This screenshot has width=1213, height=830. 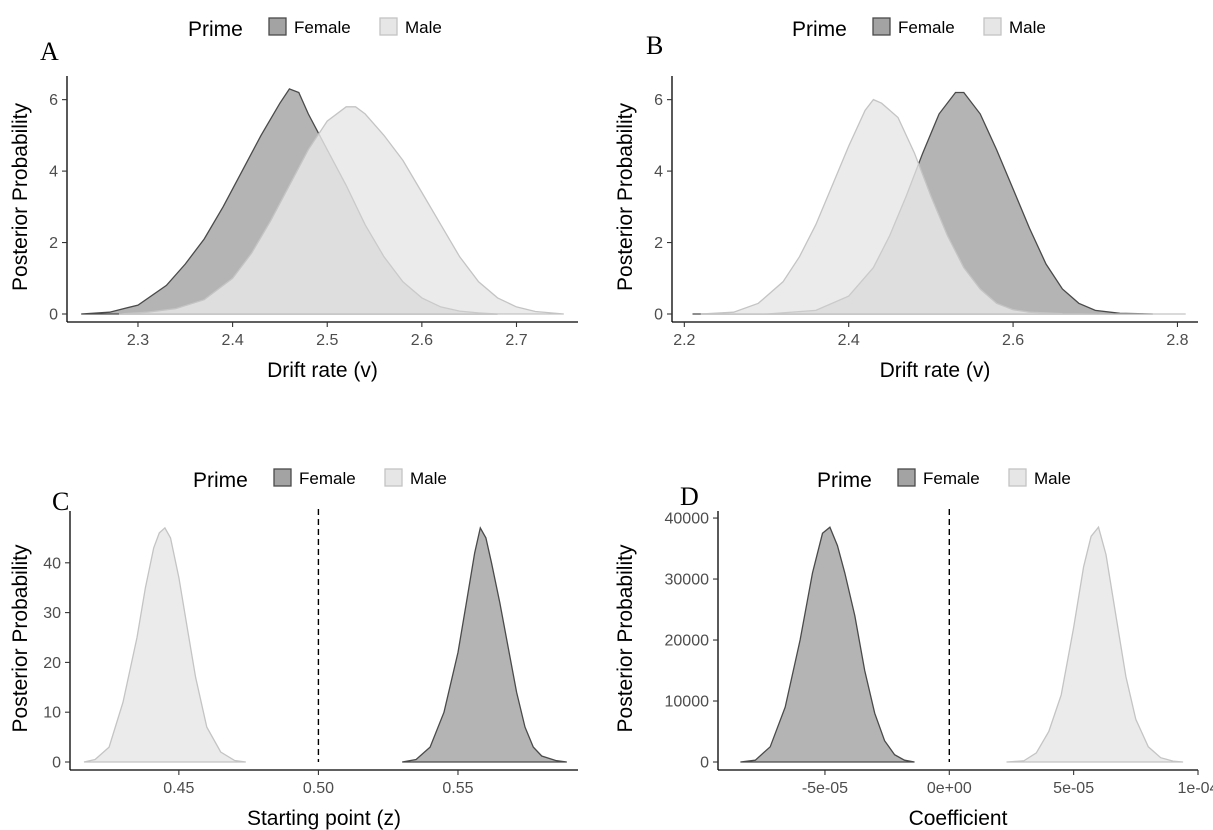 What do you see at coordinates (53, 315) in the screenshot?
I see `panel-a-y-tick-label: 0` at bounding box center [53, 315].